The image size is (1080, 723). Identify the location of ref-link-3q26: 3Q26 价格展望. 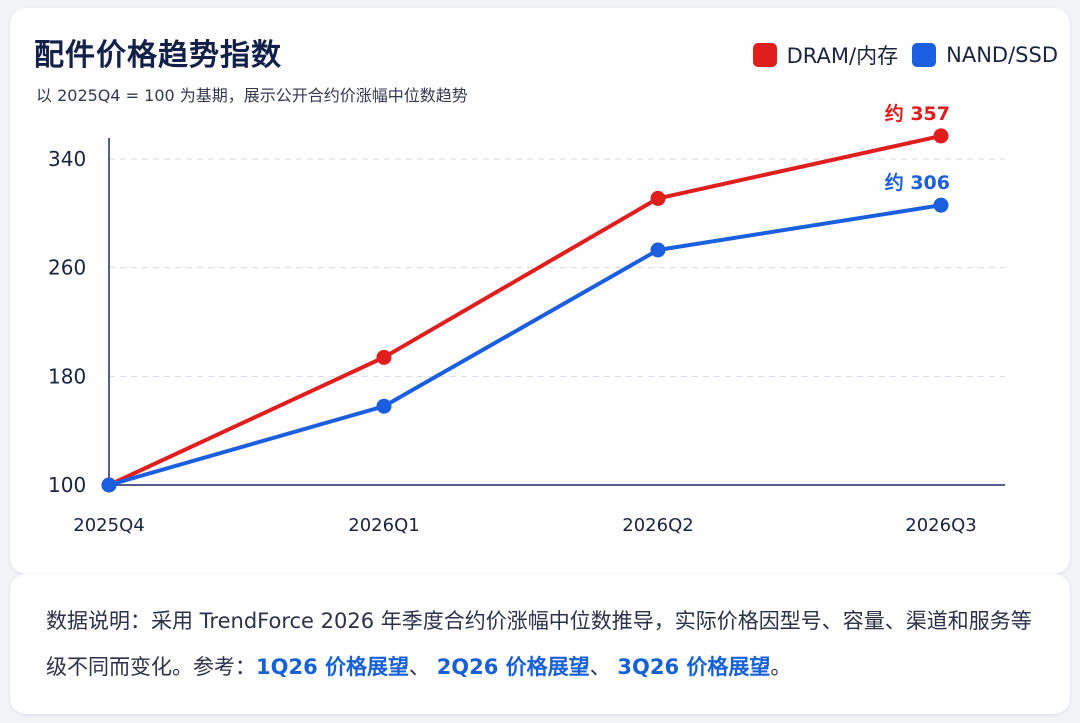
(694, 667).